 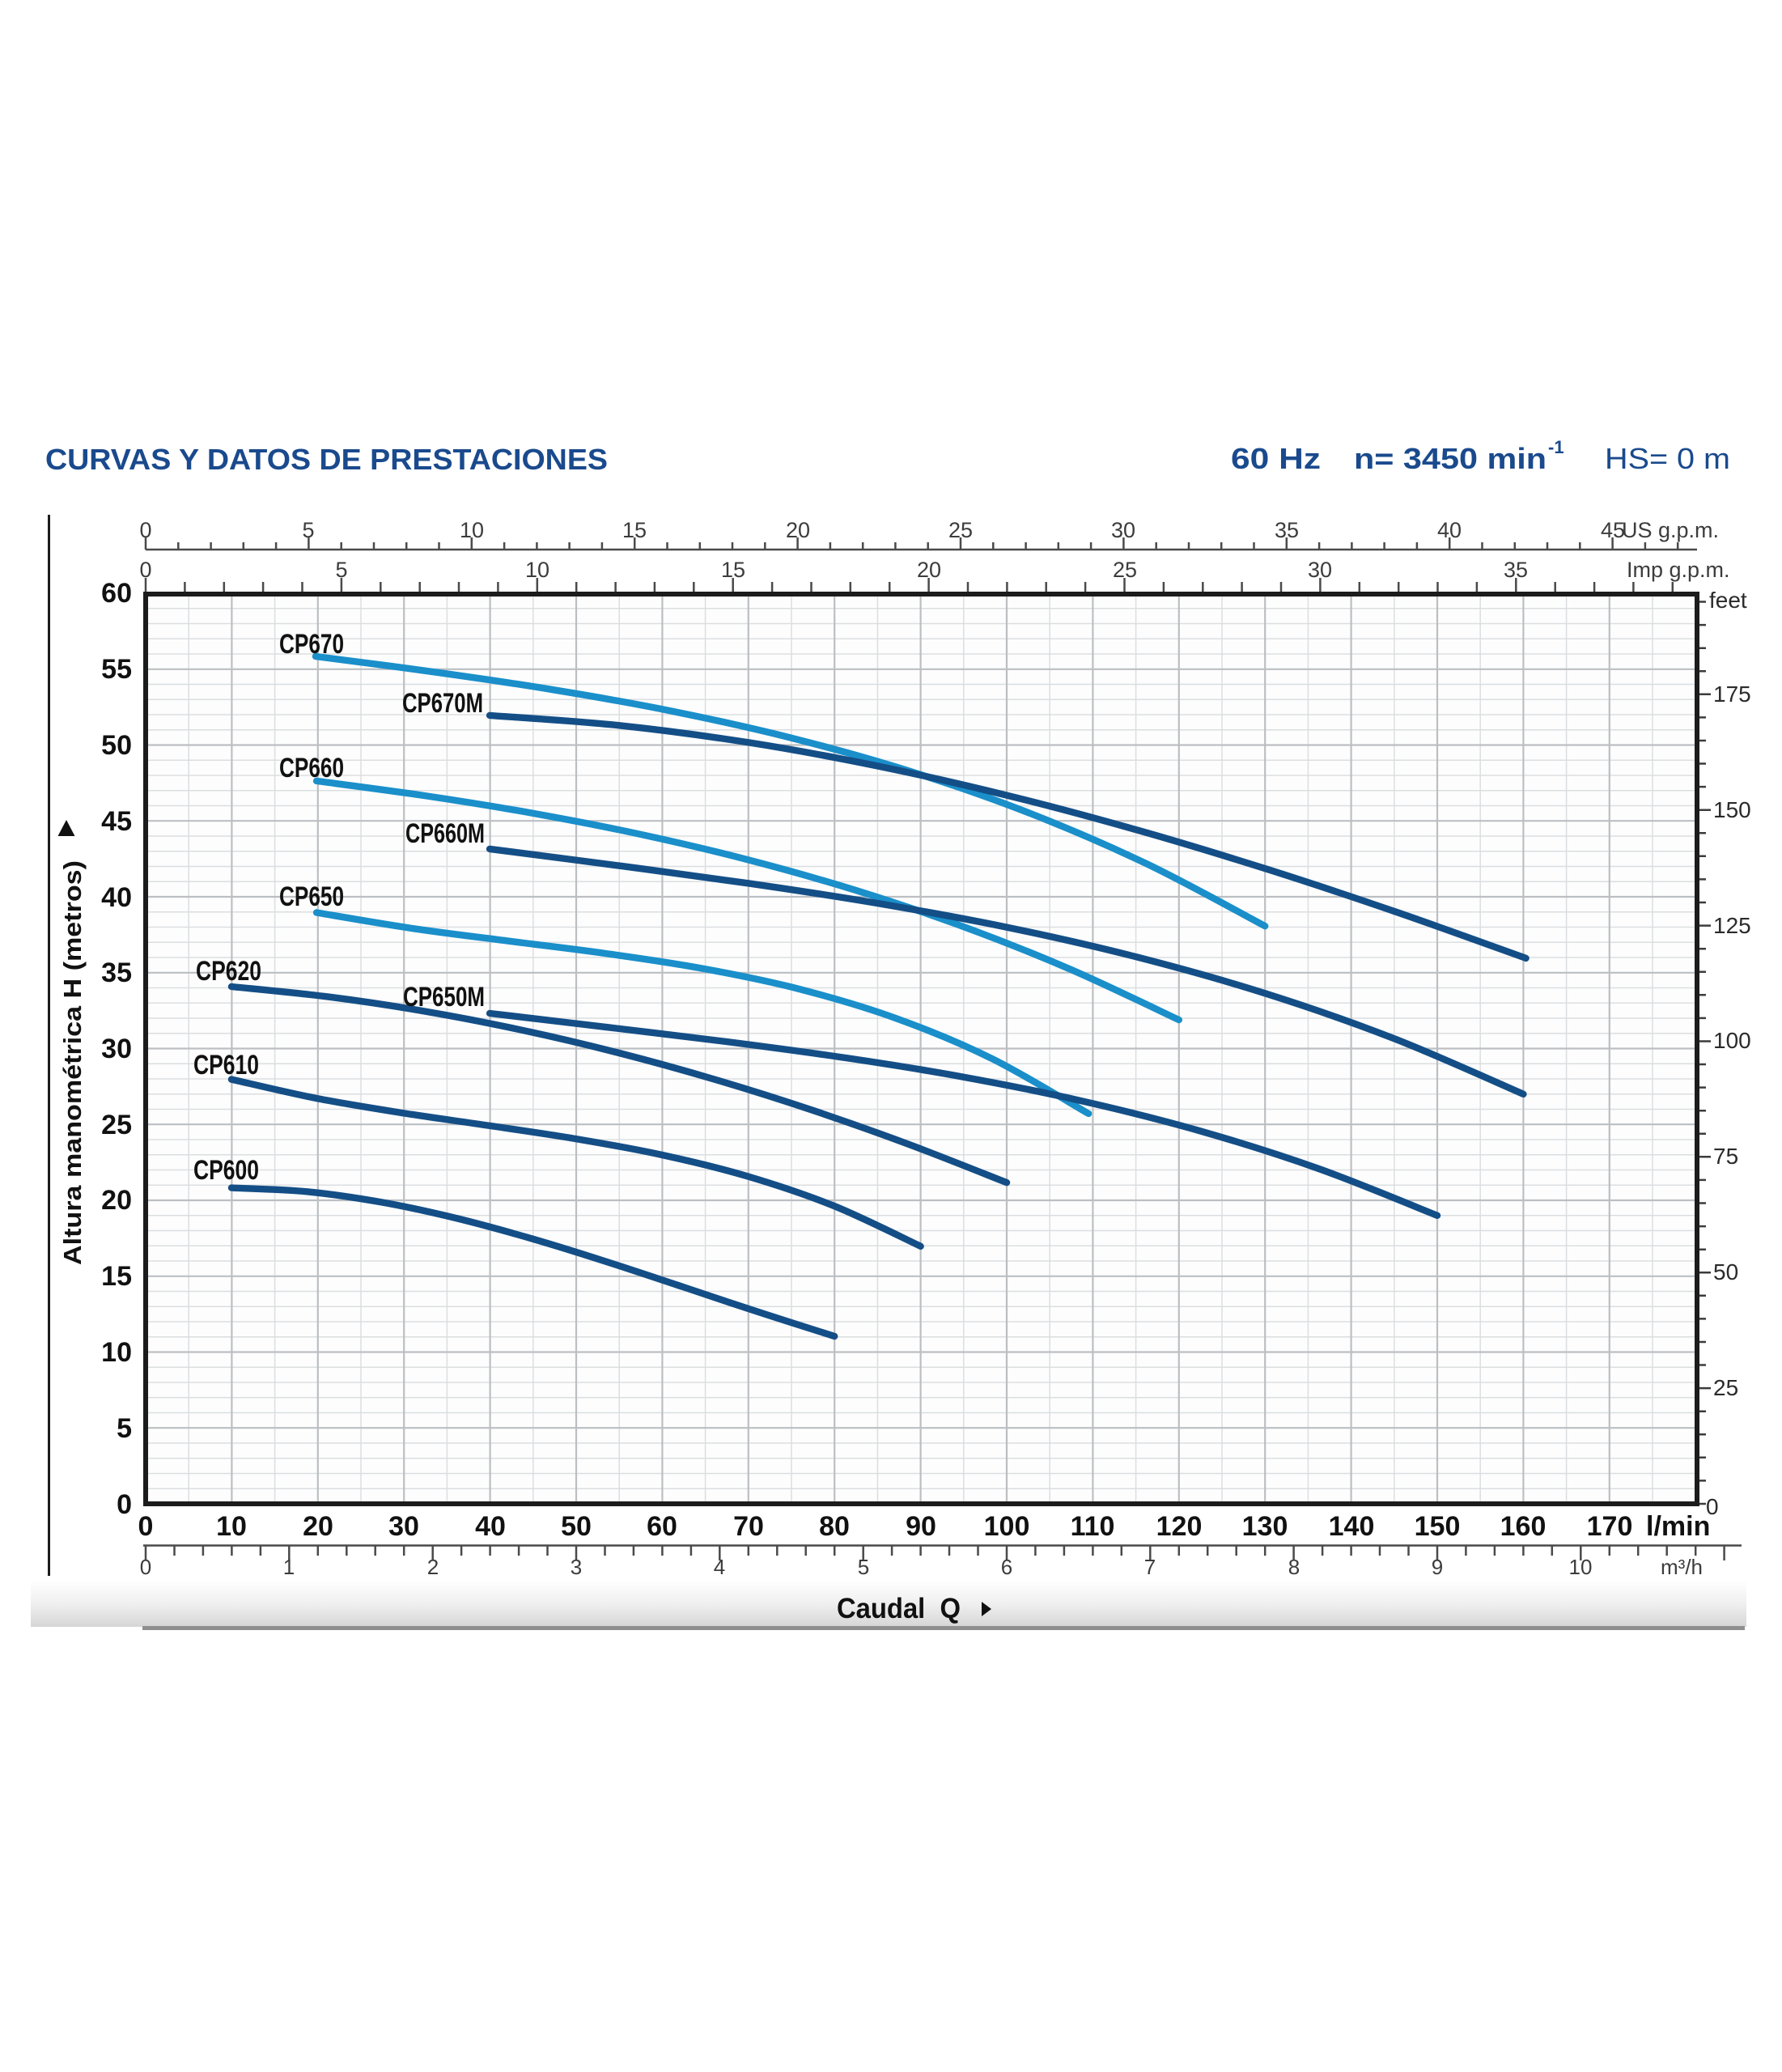 I want to click on svg-text: Altura manométrica H (metros), so click(x=72, y=1062).